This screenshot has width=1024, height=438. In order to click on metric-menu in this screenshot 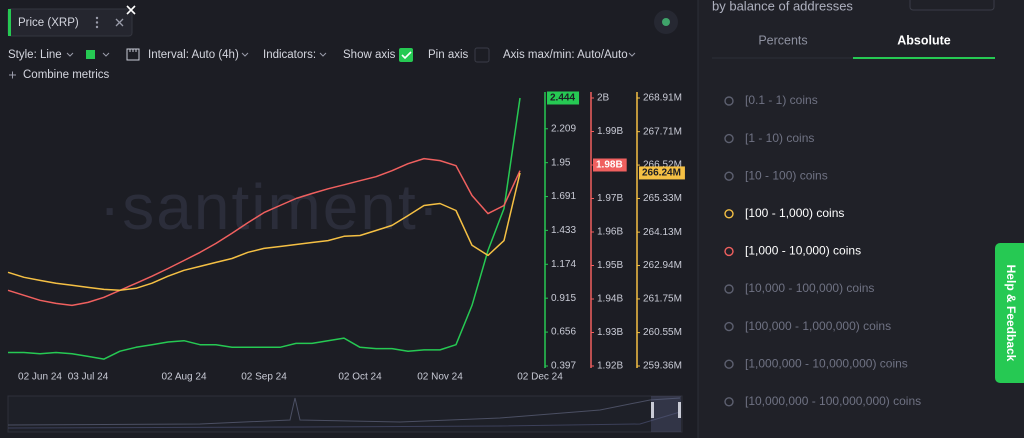, I will do `click(97, 22)`.